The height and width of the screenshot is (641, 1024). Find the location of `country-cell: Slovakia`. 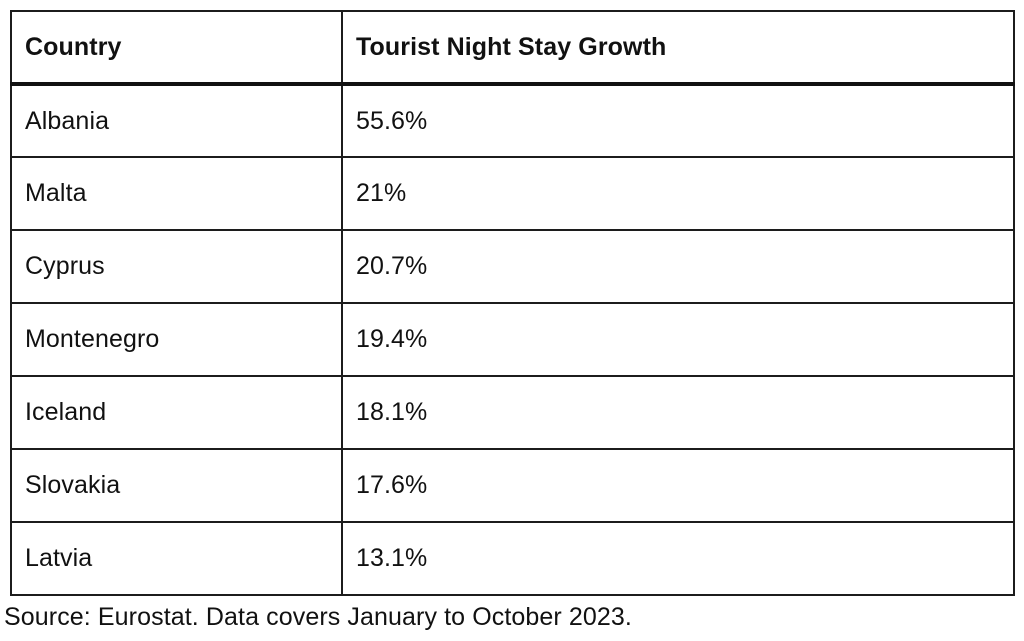

country-cell: Slovakia is located at coordinates (176, 485).